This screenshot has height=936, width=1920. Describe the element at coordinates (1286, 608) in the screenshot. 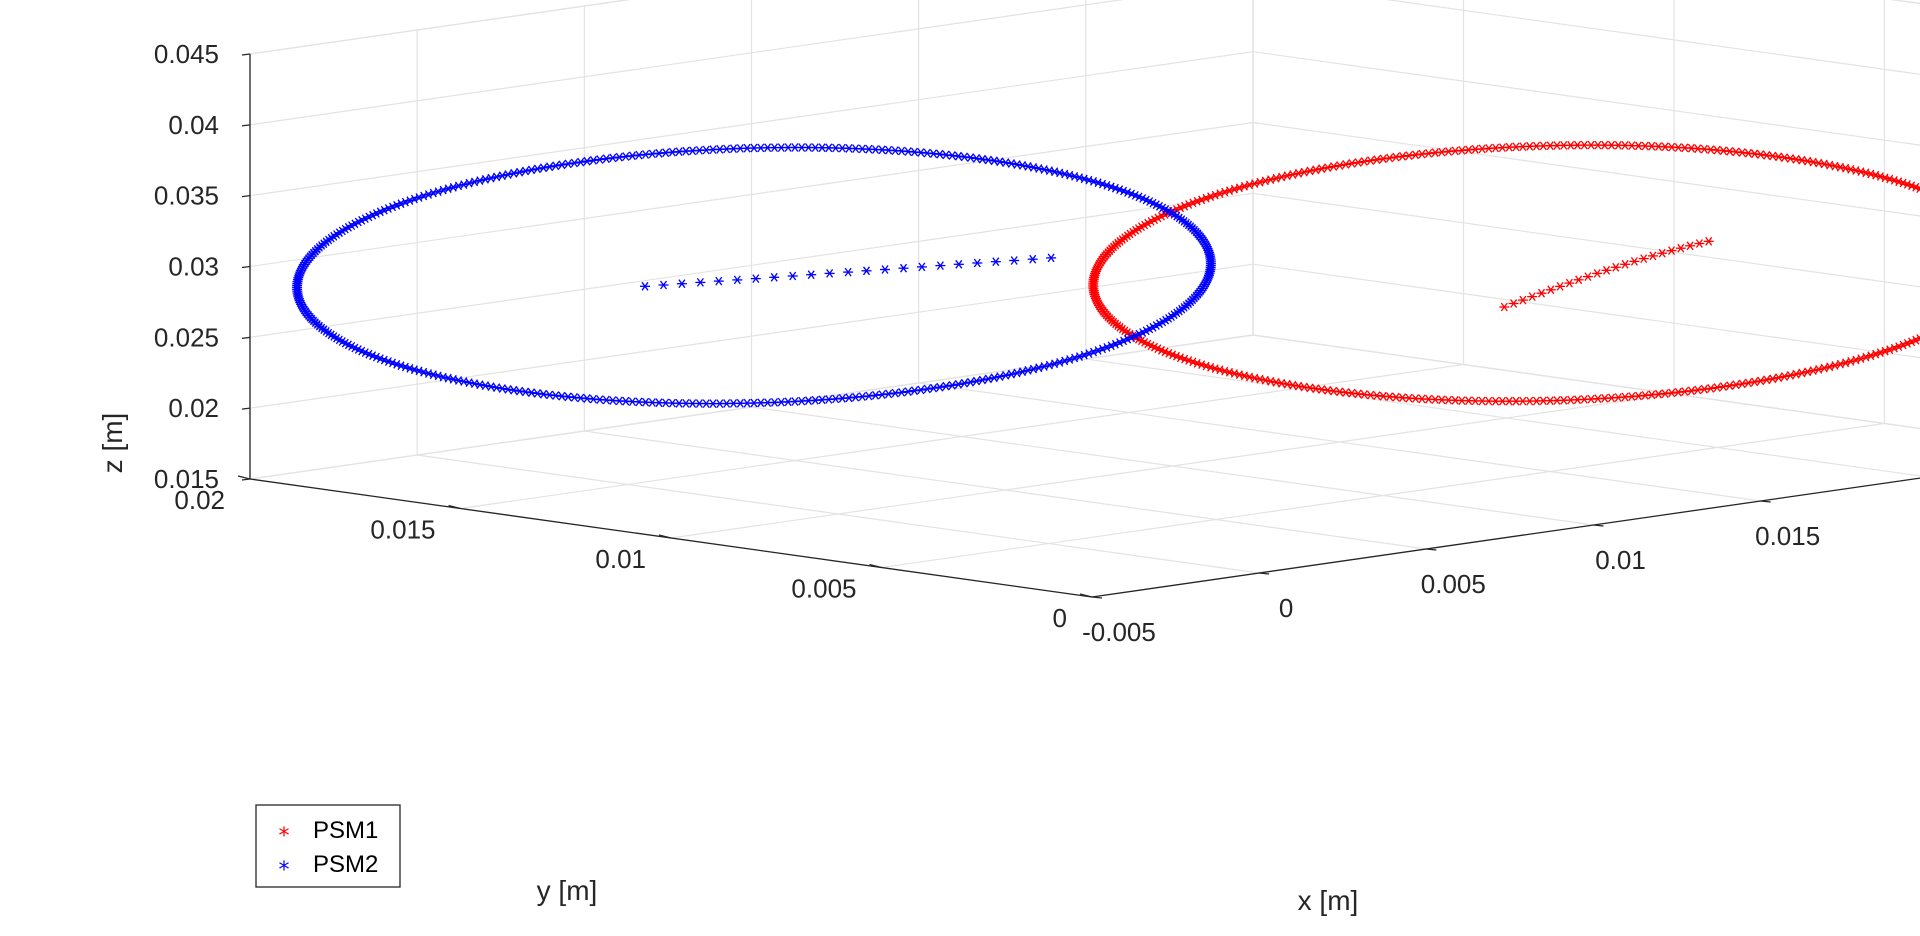

I see `x-tick-label: 0` at that location.